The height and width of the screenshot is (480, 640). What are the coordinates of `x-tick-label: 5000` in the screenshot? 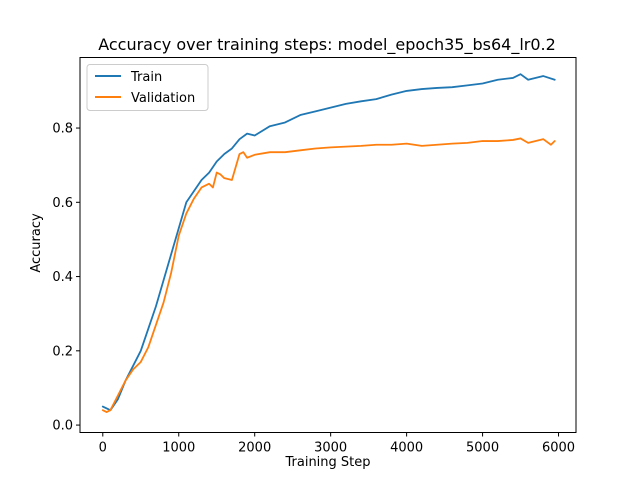 It's located at (482, 448).